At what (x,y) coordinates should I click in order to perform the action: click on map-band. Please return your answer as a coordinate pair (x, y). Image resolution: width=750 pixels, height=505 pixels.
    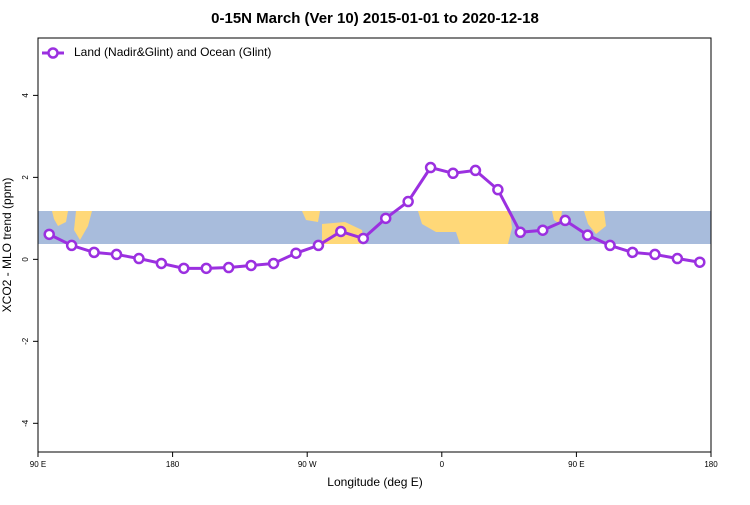
    Looking at the image, I should click on (374, 227).